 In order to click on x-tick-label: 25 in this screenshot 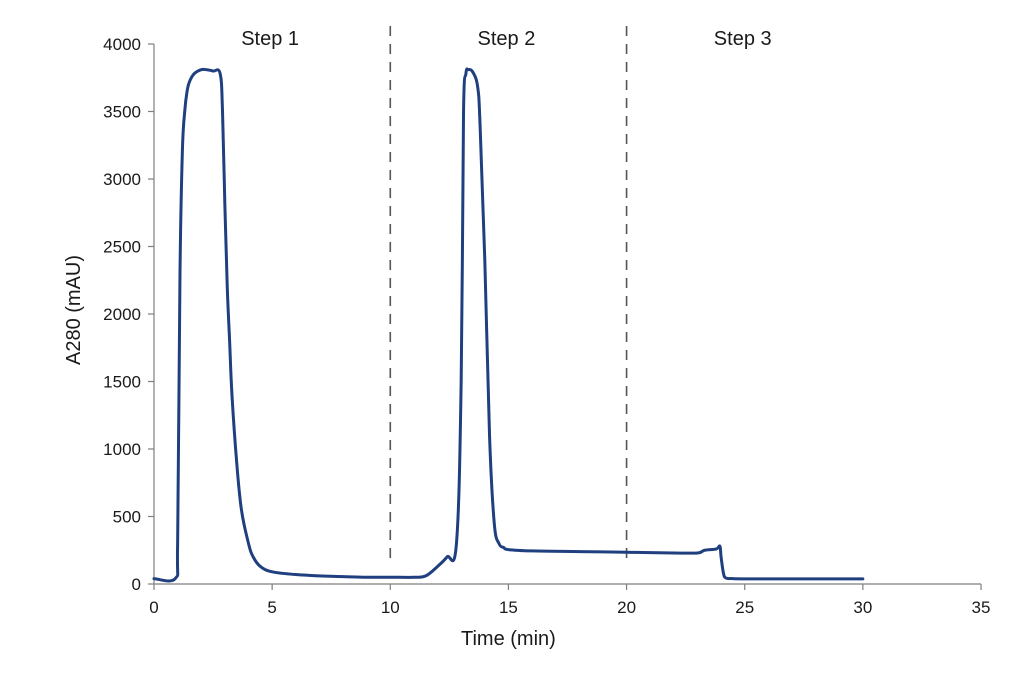, I will do `click(744, 607)`.